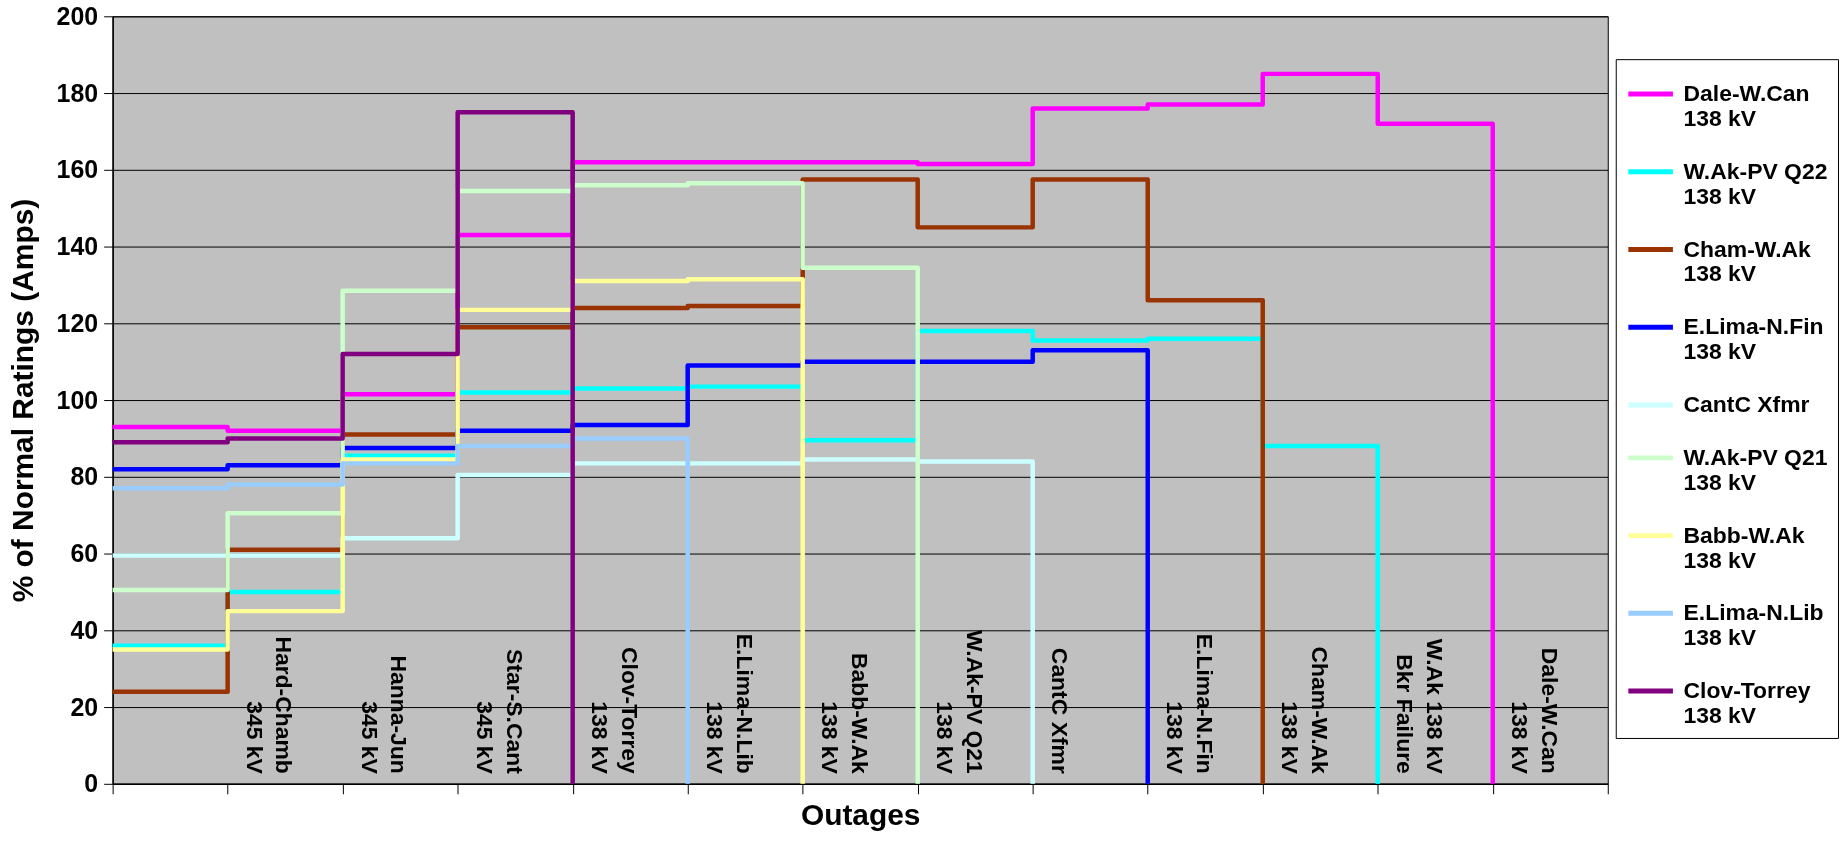  I want to click on y-tick-label: 200, so click(77, 15).